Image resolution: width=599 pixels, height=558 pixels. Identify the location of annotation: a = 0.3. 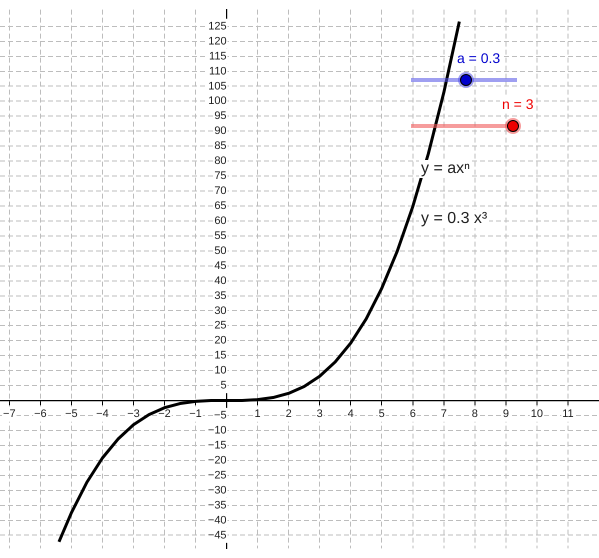
(478, 58).